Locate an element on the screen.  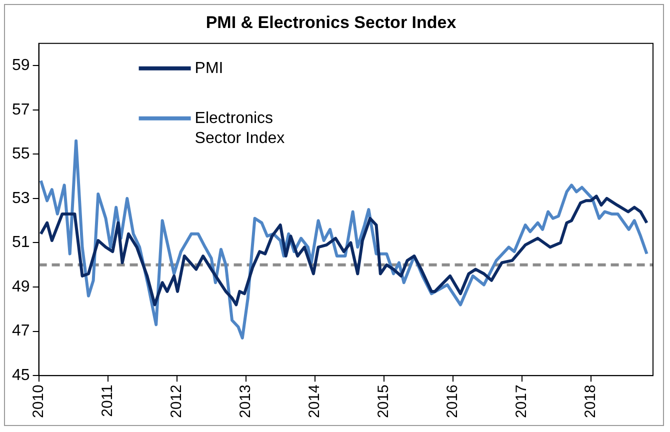
x-tick-label: 2012 is located at coordinates (176, 401).